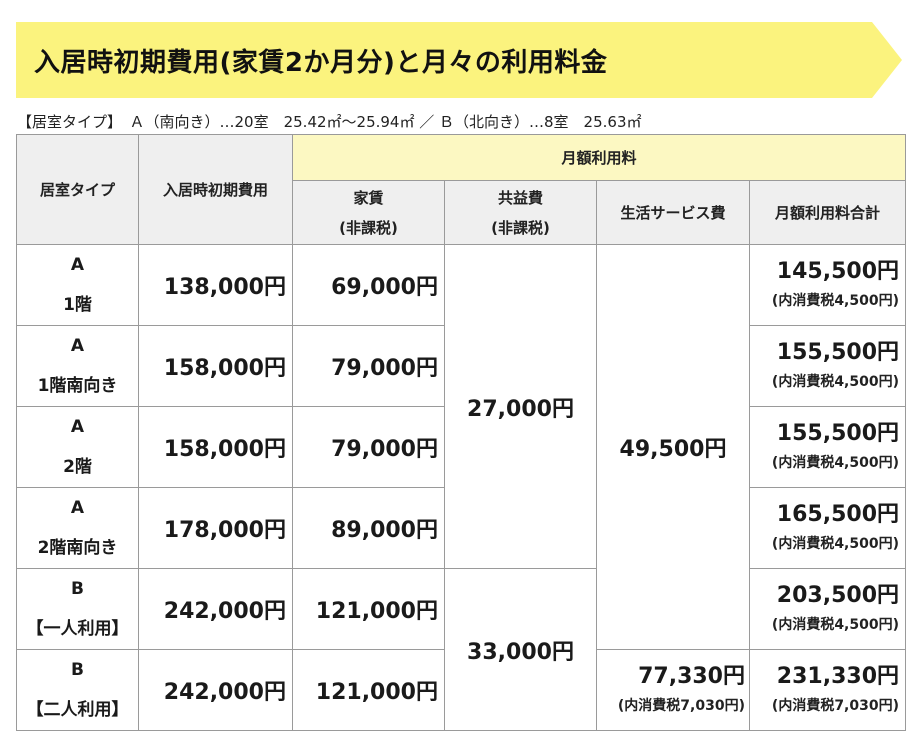 The image size is (919, 755). What do you see at coordinates (77, 386) in the screenshot?
I see `room-type-detail: 1階南向き` at bounding box center [77, 386].